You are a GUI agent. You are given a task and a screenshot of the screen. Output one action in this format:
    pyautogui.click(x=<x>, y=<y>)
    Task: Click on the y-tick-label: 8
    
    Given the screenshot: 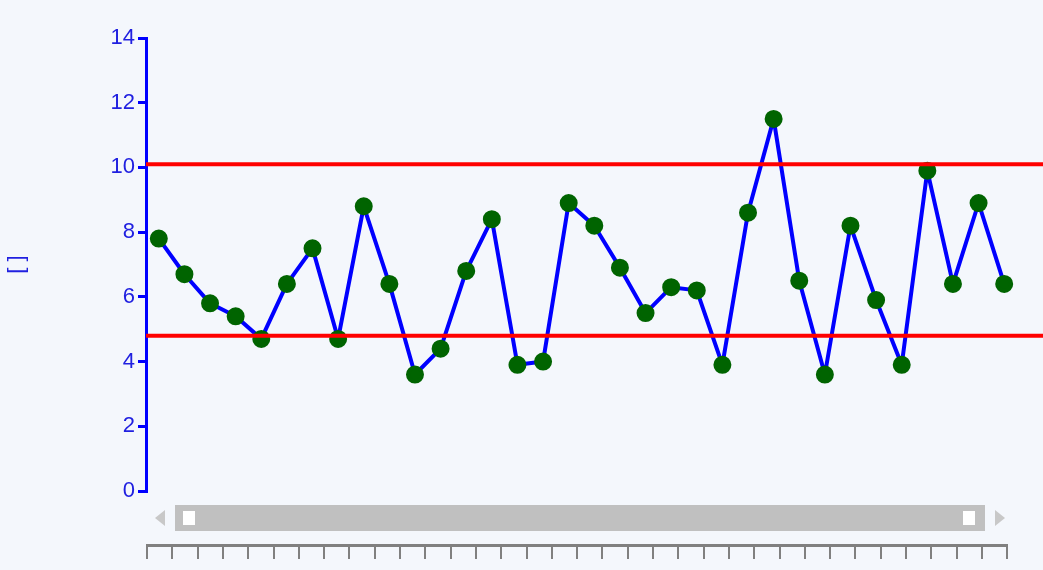 What is the action you would take?
    pyautogui.click(x=128, y=231)
    